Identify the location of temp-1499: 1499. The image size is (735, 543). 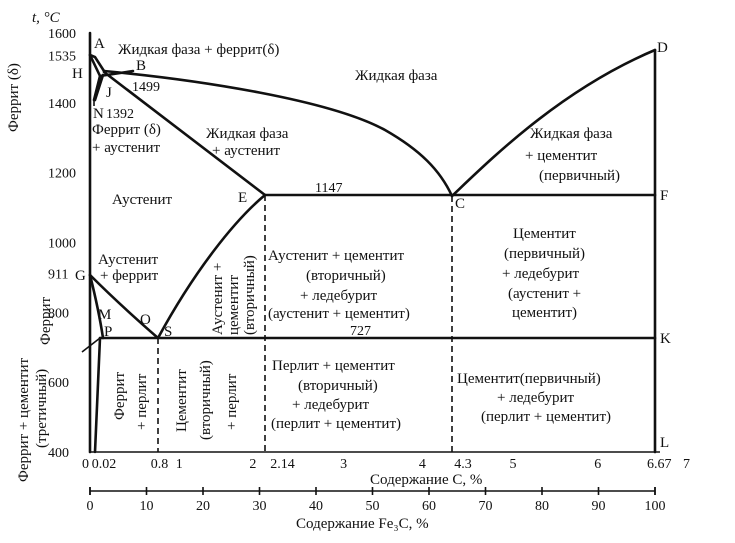
(146, 87).